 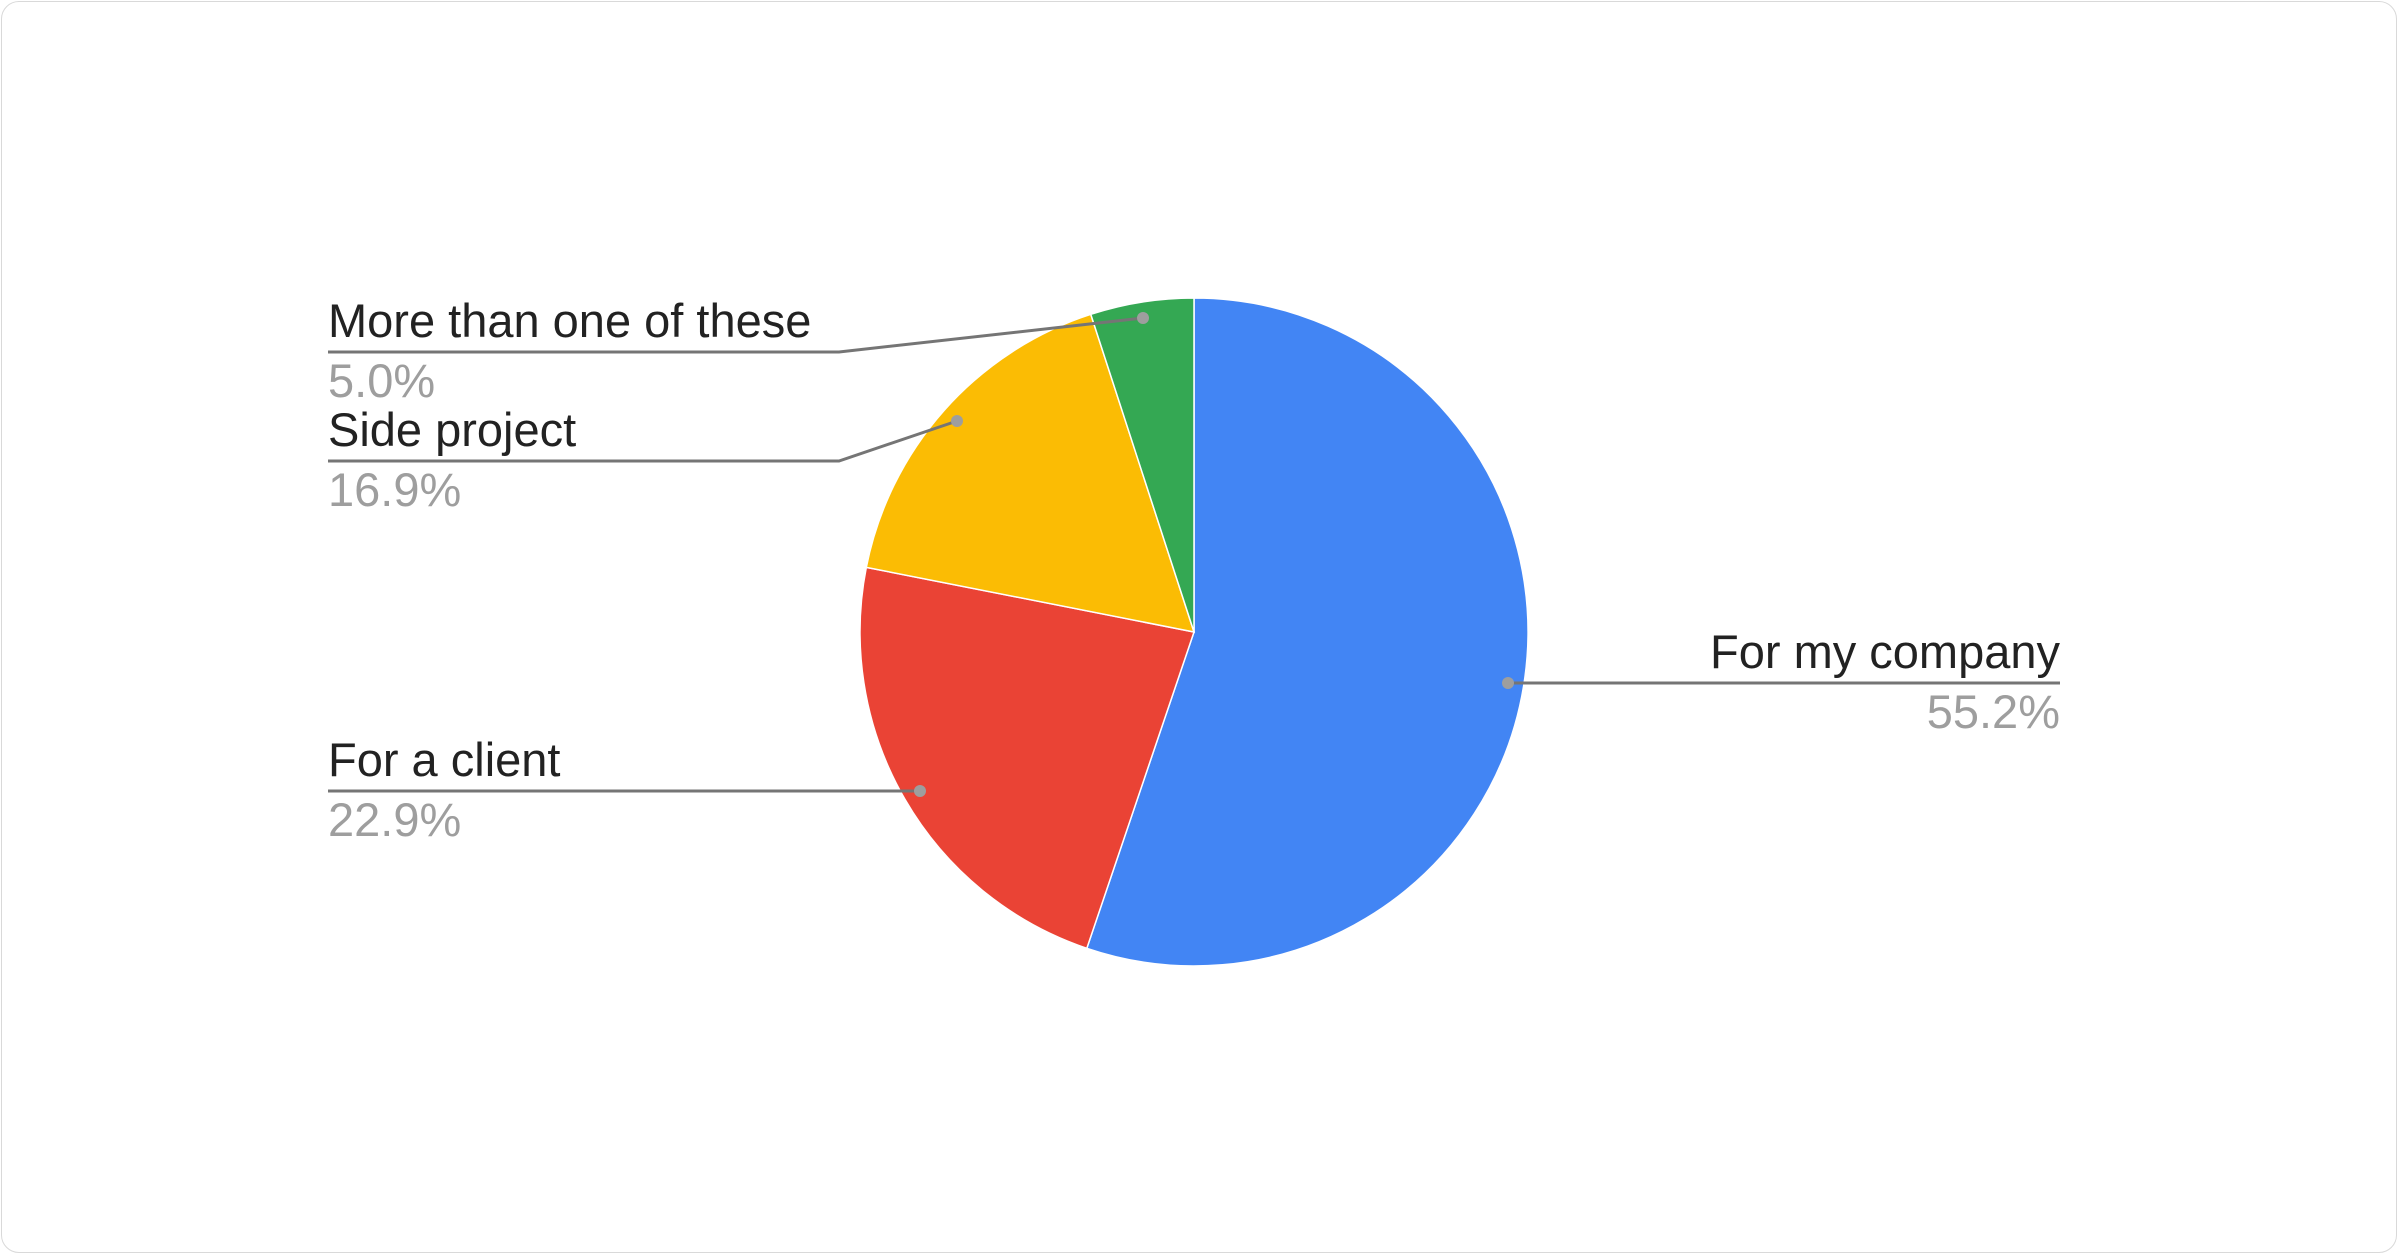 I want to click on pie-slice-for-a-client, so click(x=1027, y=758).